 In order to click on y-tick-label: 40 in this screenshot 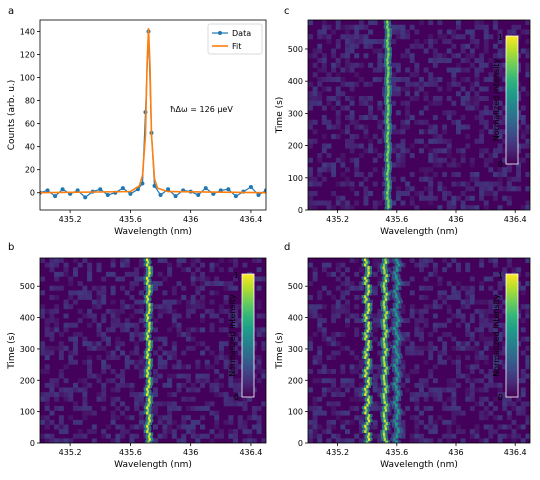, I will do `click(30, 147)`.